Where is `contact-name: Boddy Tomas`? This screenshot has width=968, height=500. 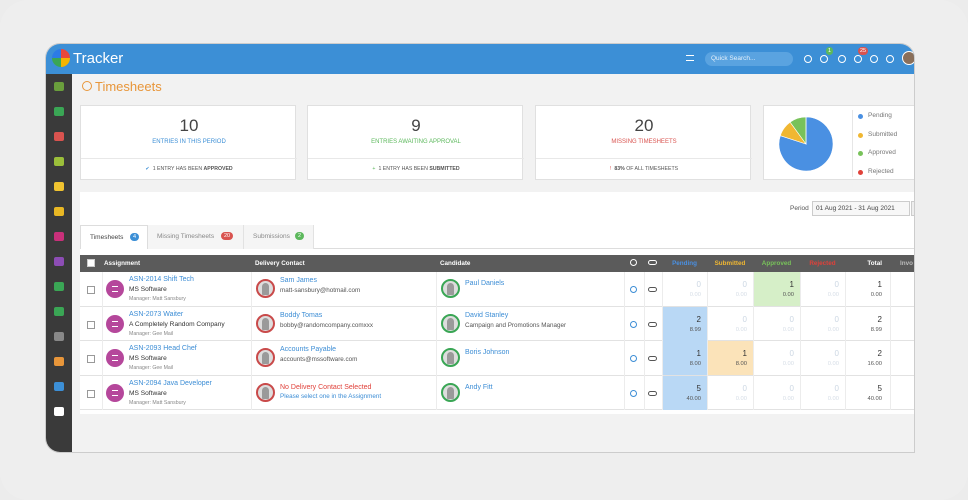
contact-name: Boddy Tomas is located at coordinates (301, 315).